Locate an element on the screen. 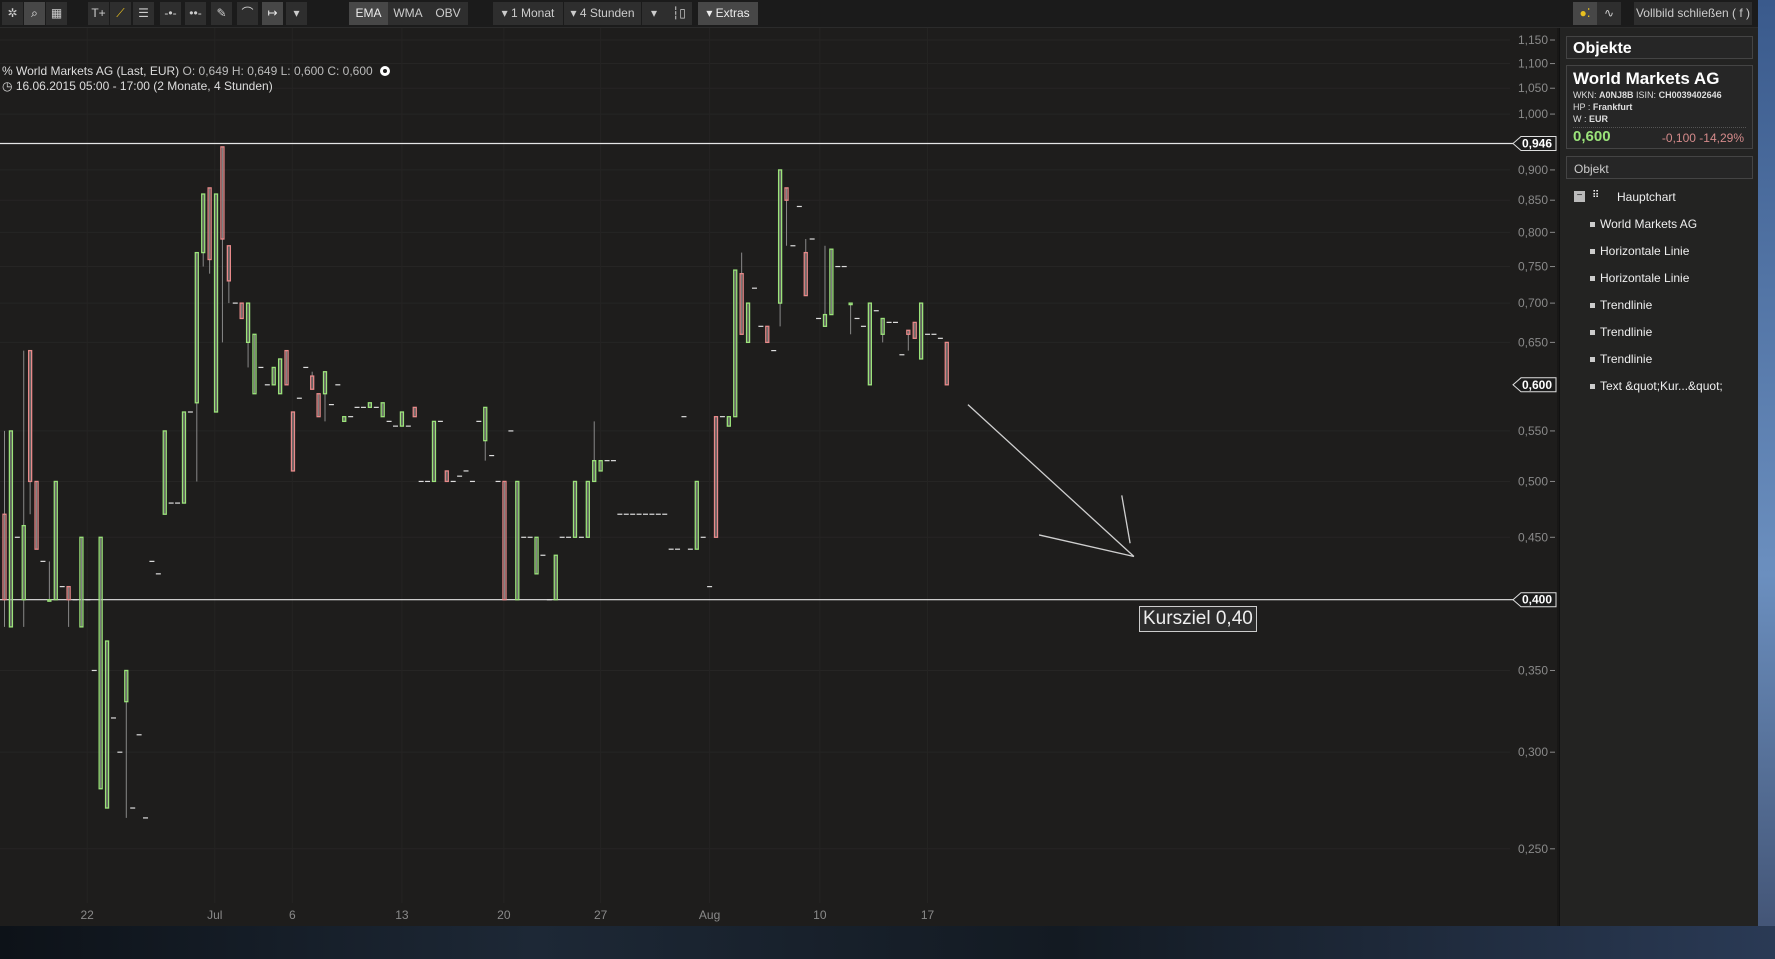  hline-icon: -•- is located at coordinates (170, 13).